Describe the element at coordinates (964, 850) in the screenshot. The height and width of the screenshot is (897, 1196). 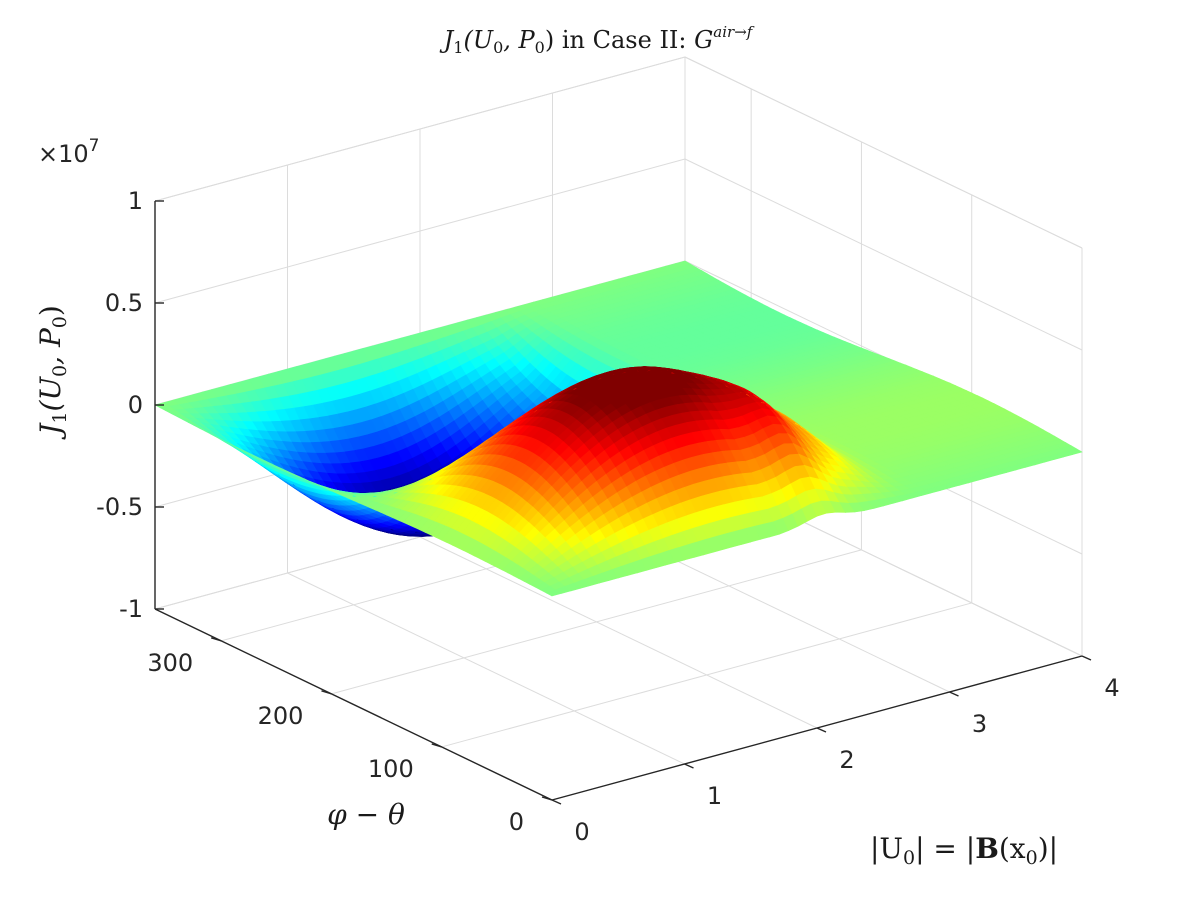
I see `x-axis-label: |U0| = |B(x0)|` at that location.